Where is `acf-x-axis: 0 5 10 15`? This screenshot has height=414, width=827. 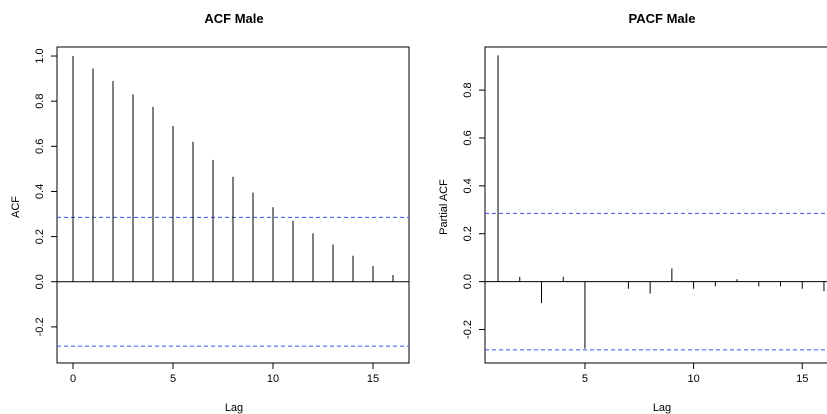
acf-x-axis: 0 5 10 15 is located at coordinates (224, 374).